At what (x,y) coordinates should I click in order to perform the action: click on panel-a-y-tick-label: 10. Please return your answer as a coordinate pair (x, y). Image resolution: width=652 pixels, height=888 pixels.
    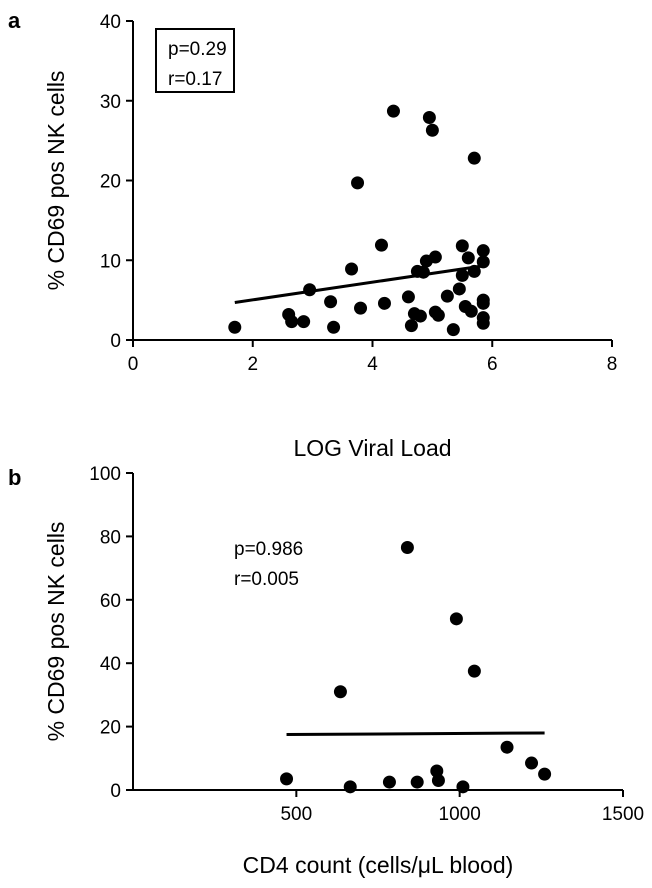
    Looking at the image, I should click on (110, 261).